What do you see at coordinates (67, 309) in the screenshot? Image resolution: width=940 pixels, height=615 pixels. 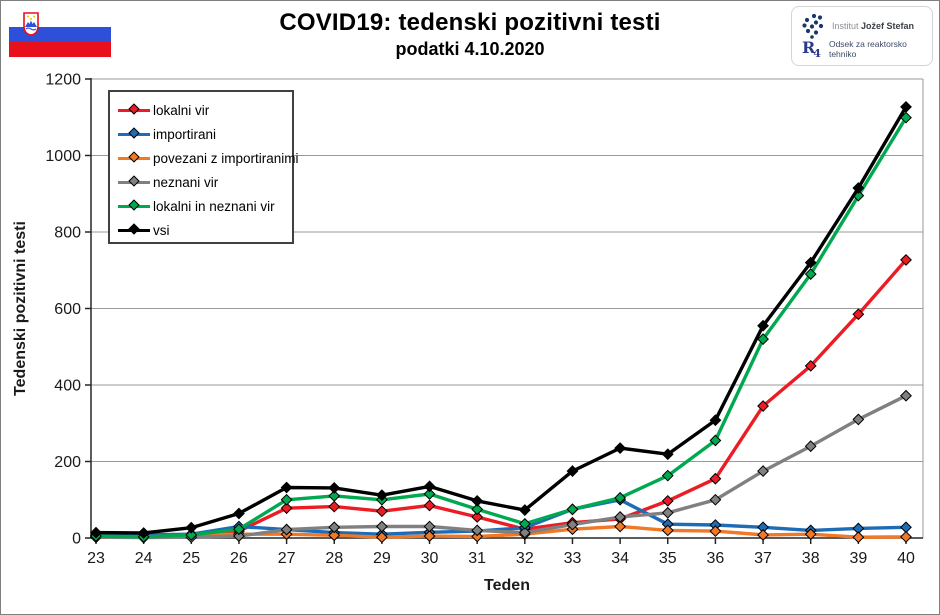 I see `y-tick-label-600: 600` at bounding box center [67, 309].